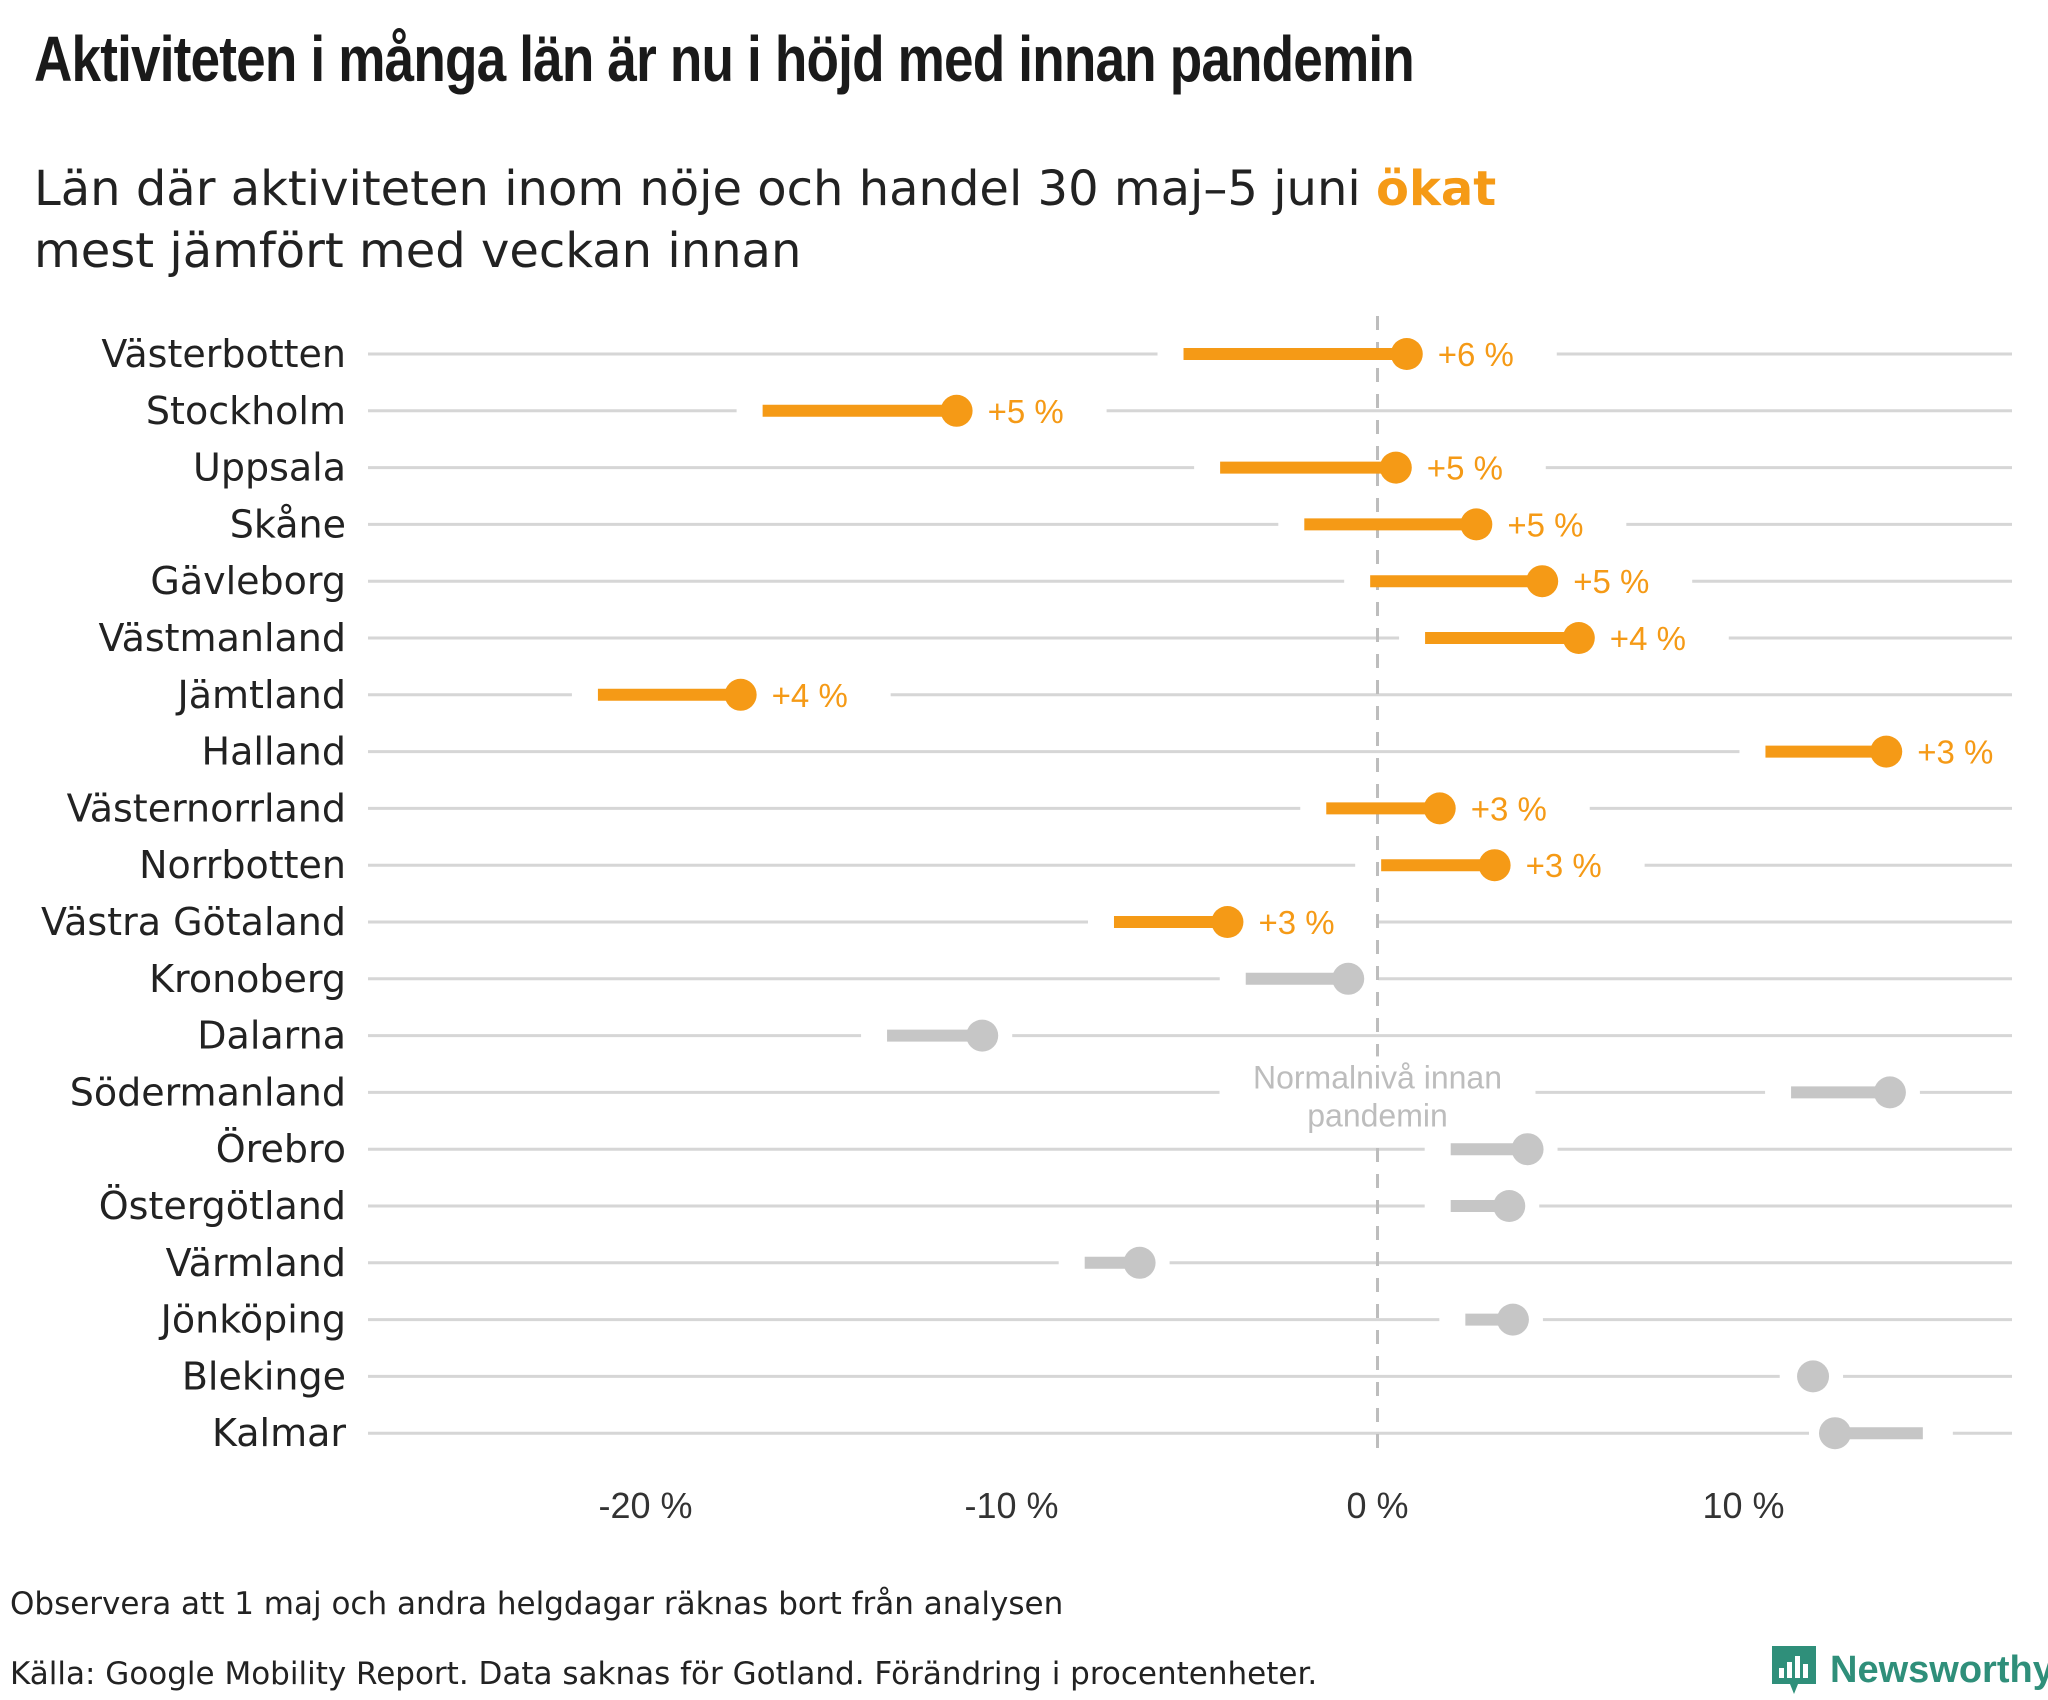 The image size is (2048, 1700). Describe the element at coordinates (1939, 1669) in the screenshot. I see `brand-name: Newsworthy` at that location.